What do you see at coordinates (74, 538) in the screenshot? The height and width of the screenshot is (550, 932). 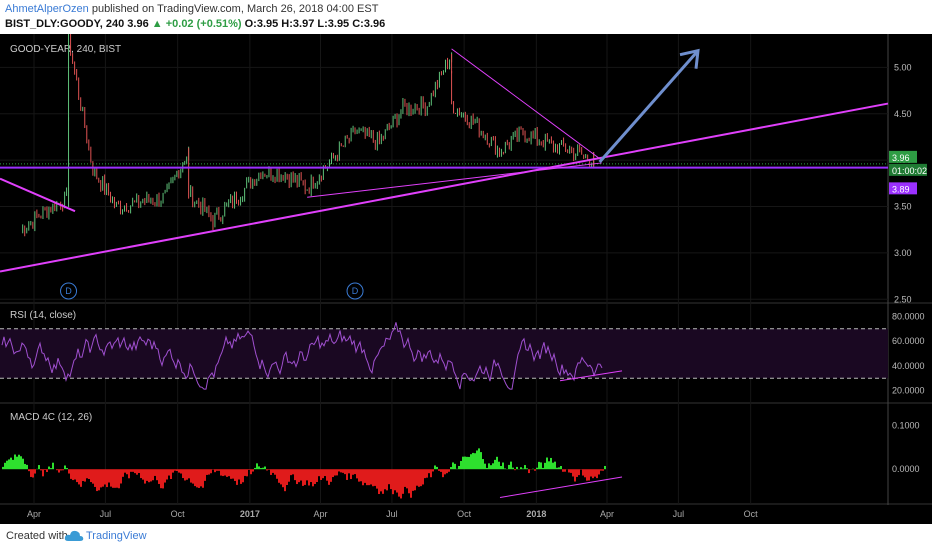 I see `tradingview-cloud-icon` at bounding box center [74, 538].